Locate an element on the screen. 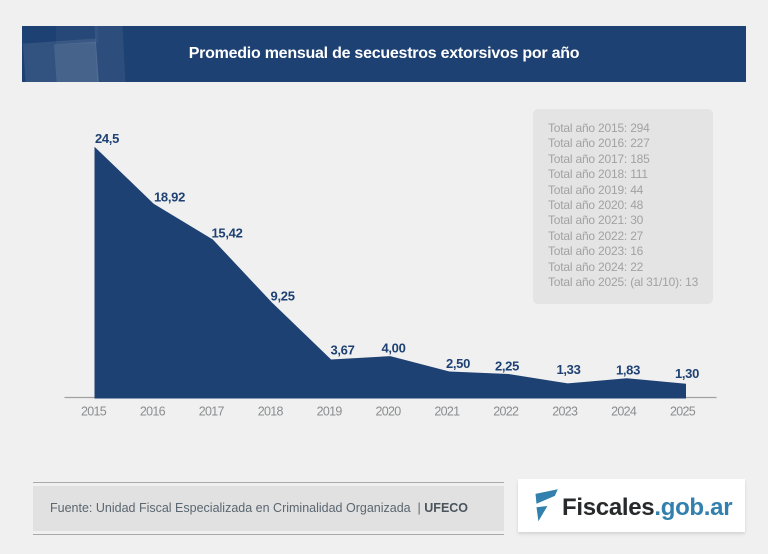 This screenshot has width=768, height=554. svg-text: 2015 is located at coordinates (94, 412).